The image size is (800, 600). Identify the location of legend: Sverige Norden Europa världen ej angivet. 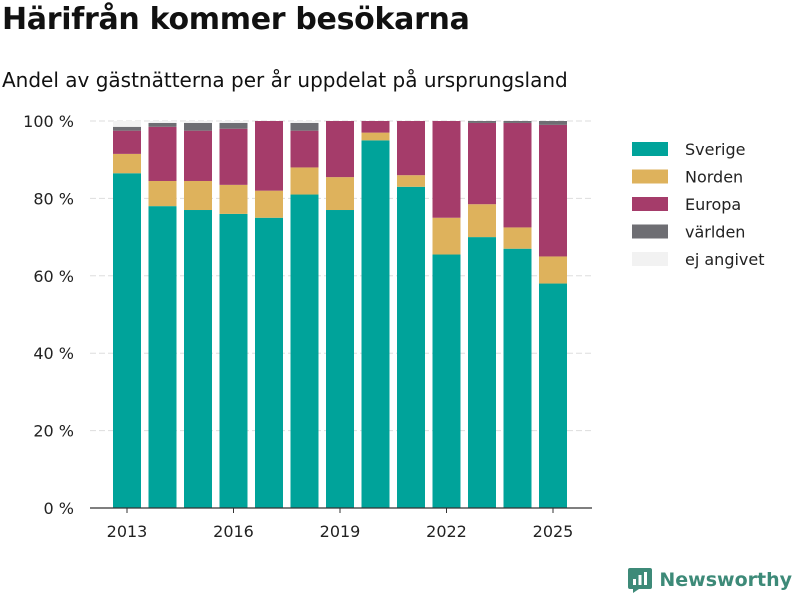
(698, 204).